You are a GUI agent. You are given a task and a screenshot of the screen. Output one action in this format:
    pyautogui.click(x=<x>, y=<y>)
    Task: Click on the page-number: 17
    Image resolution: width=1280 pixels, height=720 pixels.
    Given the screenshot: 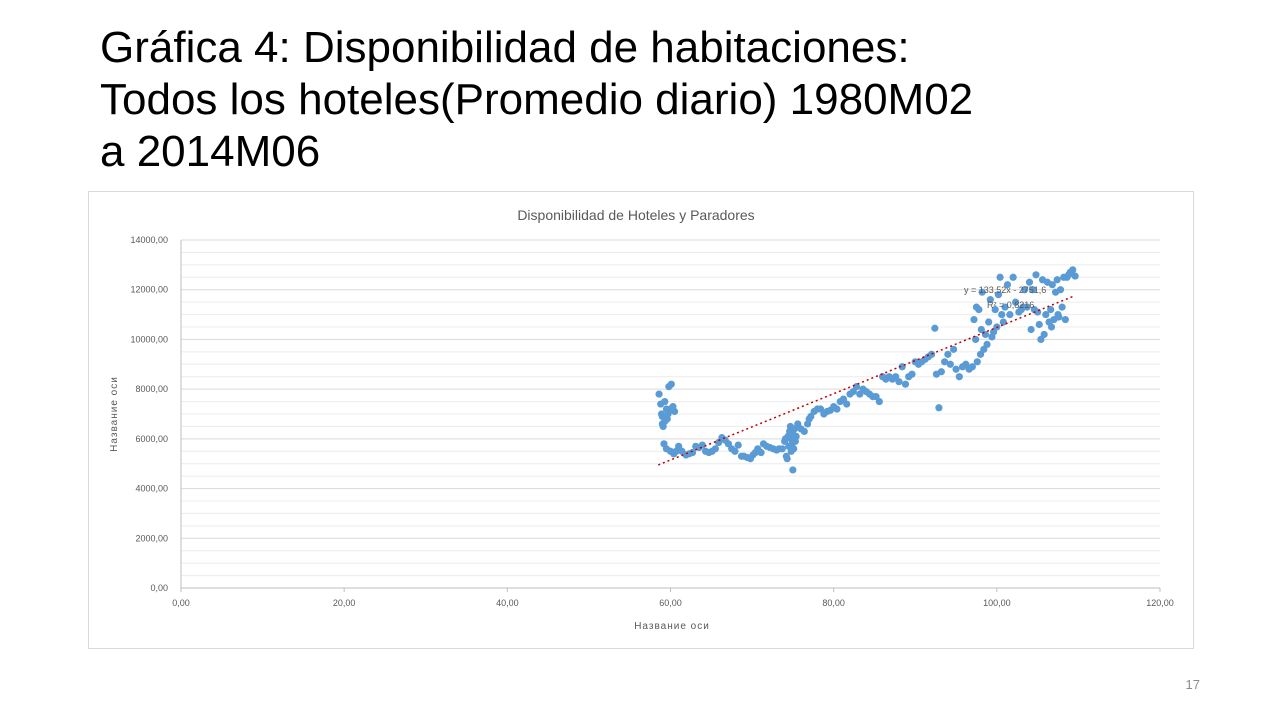 What is the action you would take?
    pyautogui.click(x=1192, y=684)
    